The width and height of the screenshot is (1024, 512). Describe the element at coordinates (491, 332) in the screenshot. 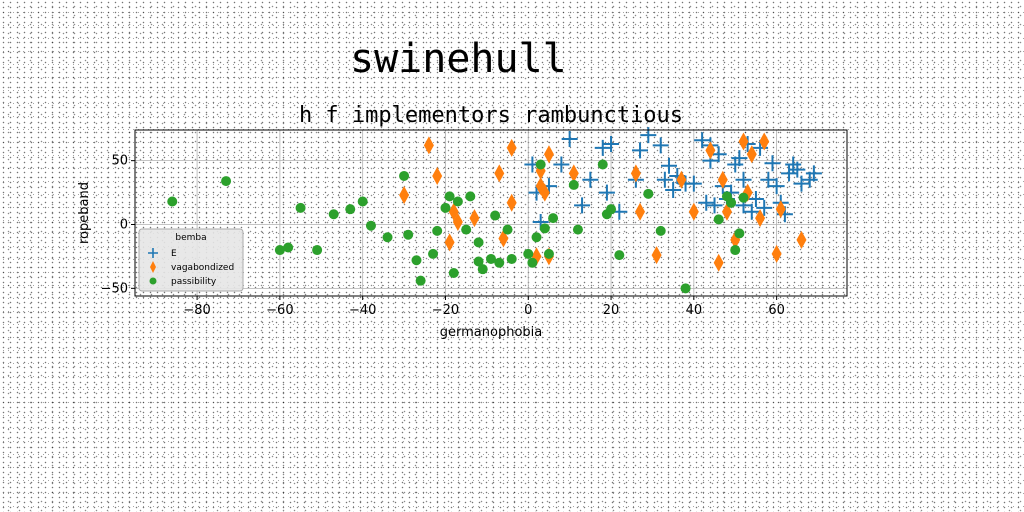

I see `x-axis-label: germanophobia` at that location.